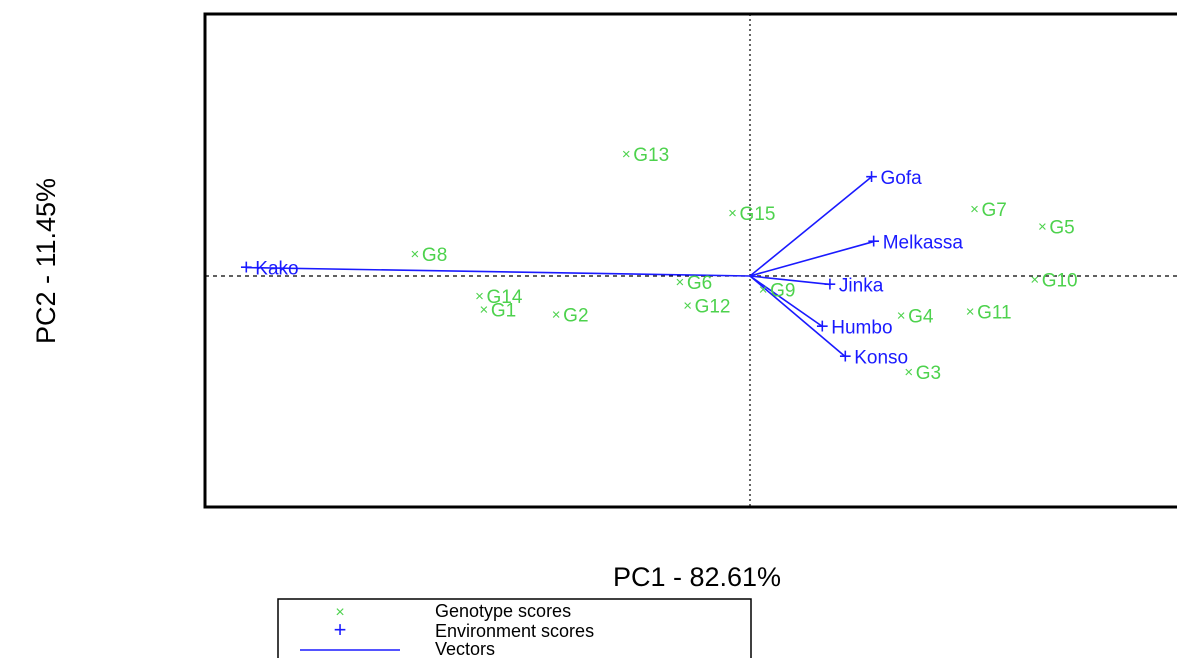 This screenshot has height=658, width=1177. What do you see at coordinates (340, 629) in the screenshot?
I see `legend-environment-symbol: +` at bounding box center [340, 629].